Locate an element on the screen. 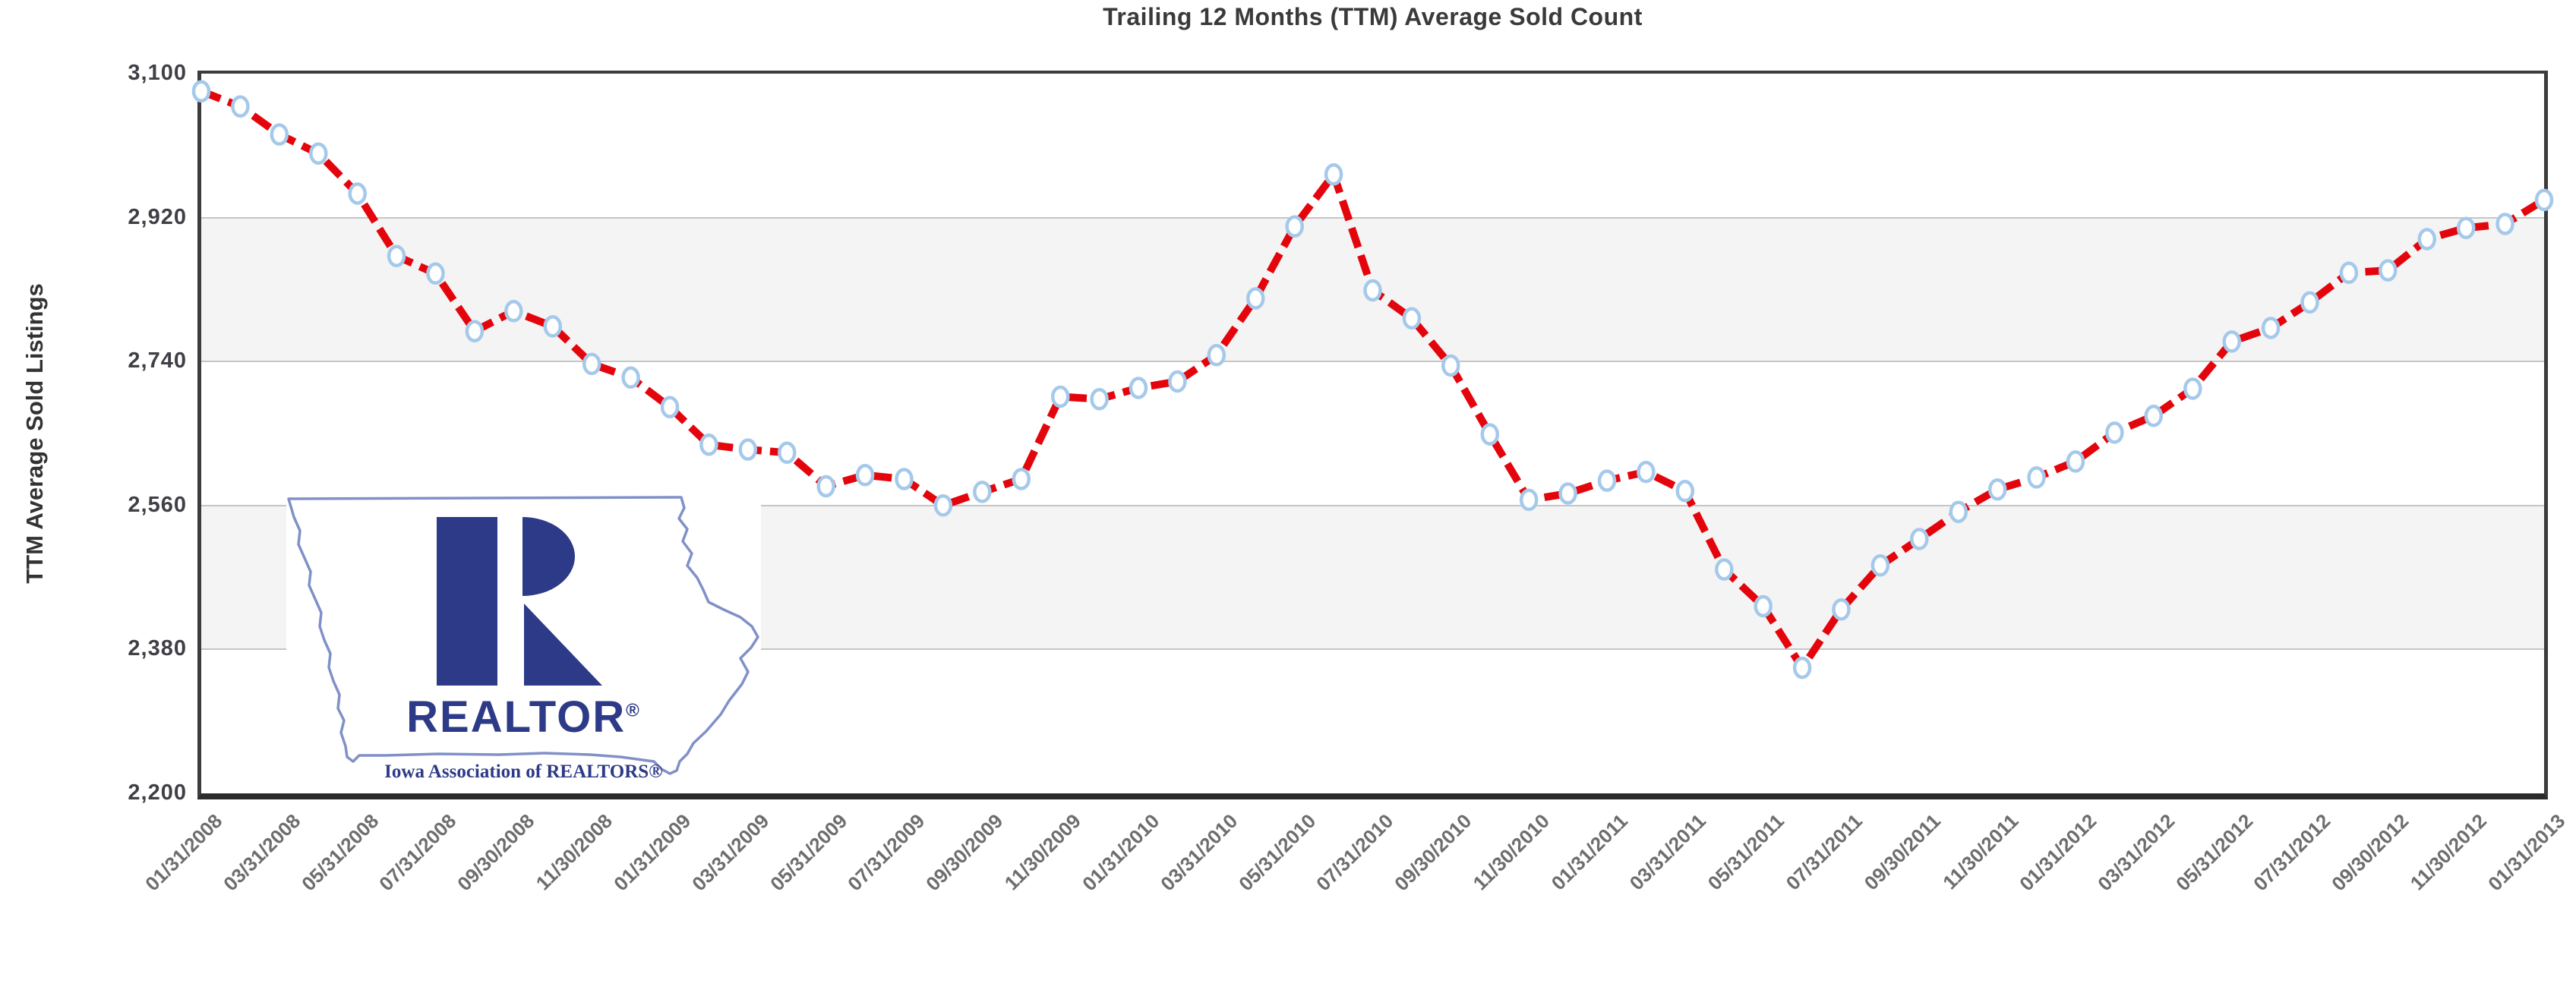 The height and width of the screenshot is (990, 2576). x-tick-label: 05/31/2011 is located at coordinates (1745, 852).